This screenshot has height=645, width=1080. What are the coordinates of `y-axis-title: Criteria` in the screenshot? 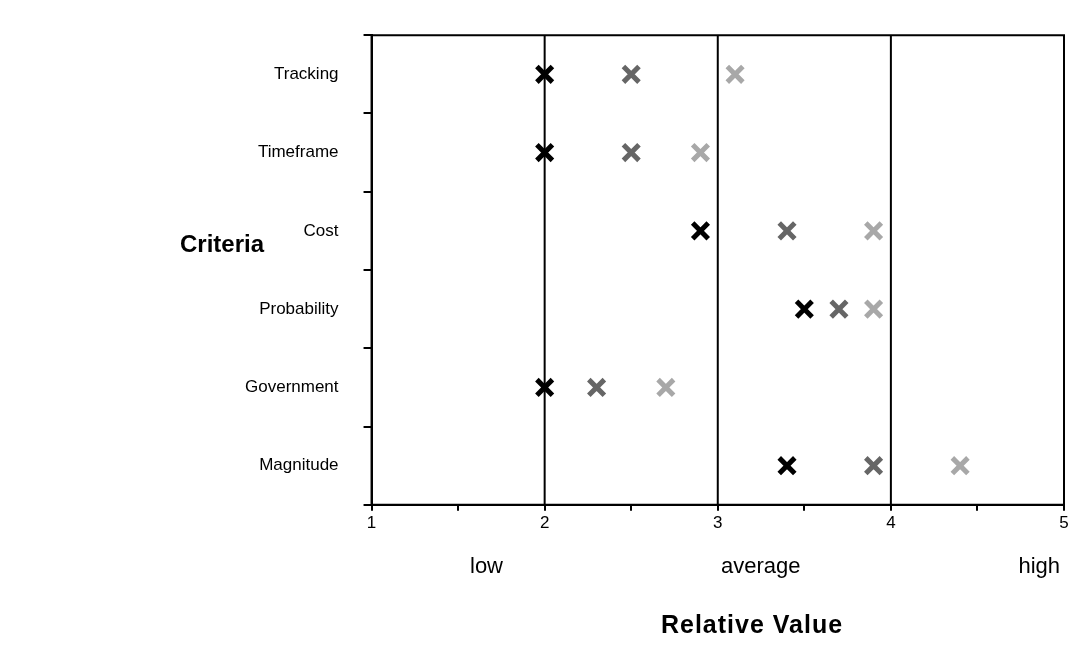 It's located at (222, 244).